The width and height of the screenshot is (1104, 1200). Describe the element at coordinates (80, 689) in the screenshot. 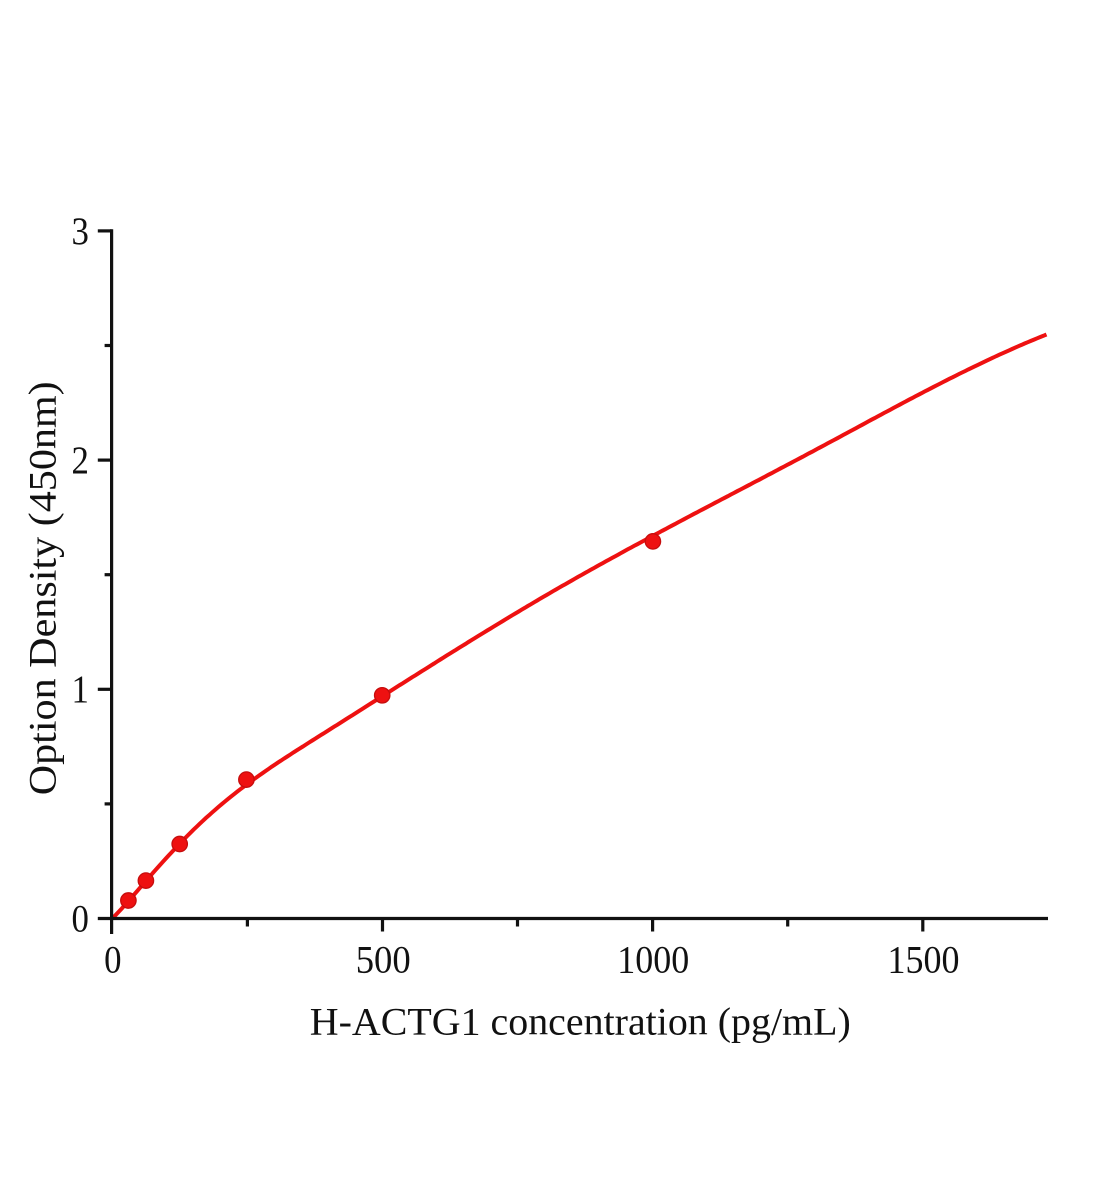

I see `svg-text: 1` at that location.